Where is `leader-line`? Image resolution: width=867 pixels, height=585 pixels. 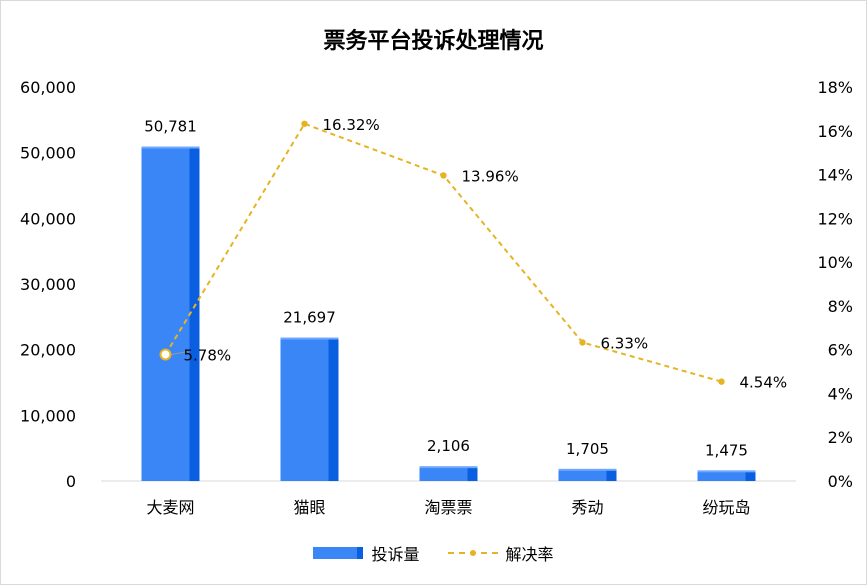 leader-line is located at coordinates (179, 352).